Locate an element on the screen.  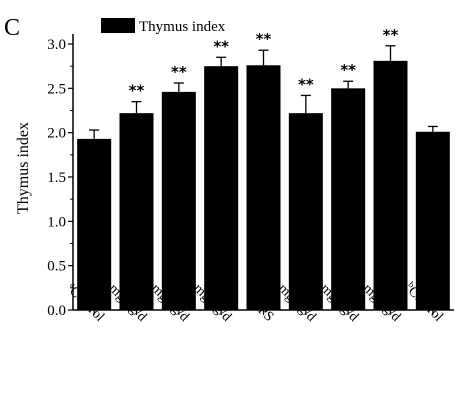
y-tick-label: 0.0 is located at coordinates (56, 311).